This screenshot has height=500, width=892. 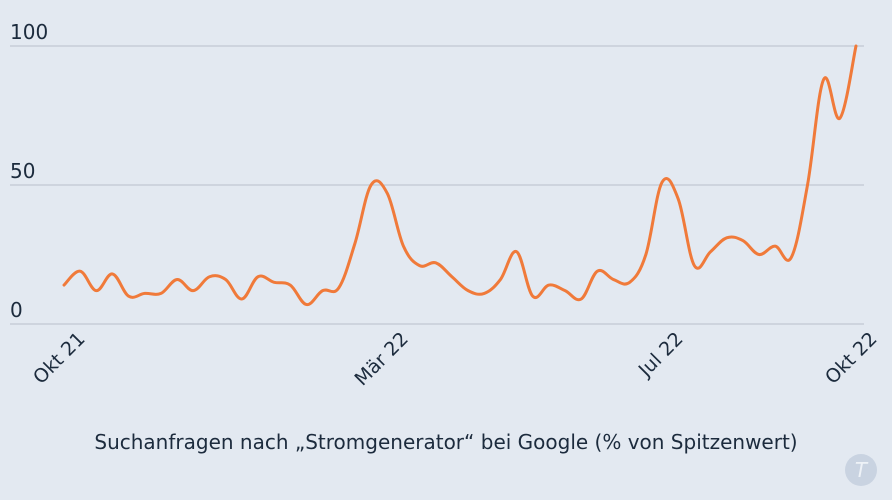 What do you see at coordinates (29, 32) in the screenshot?
I see `y-tick-label: 100` at bounding box center [29, 32].